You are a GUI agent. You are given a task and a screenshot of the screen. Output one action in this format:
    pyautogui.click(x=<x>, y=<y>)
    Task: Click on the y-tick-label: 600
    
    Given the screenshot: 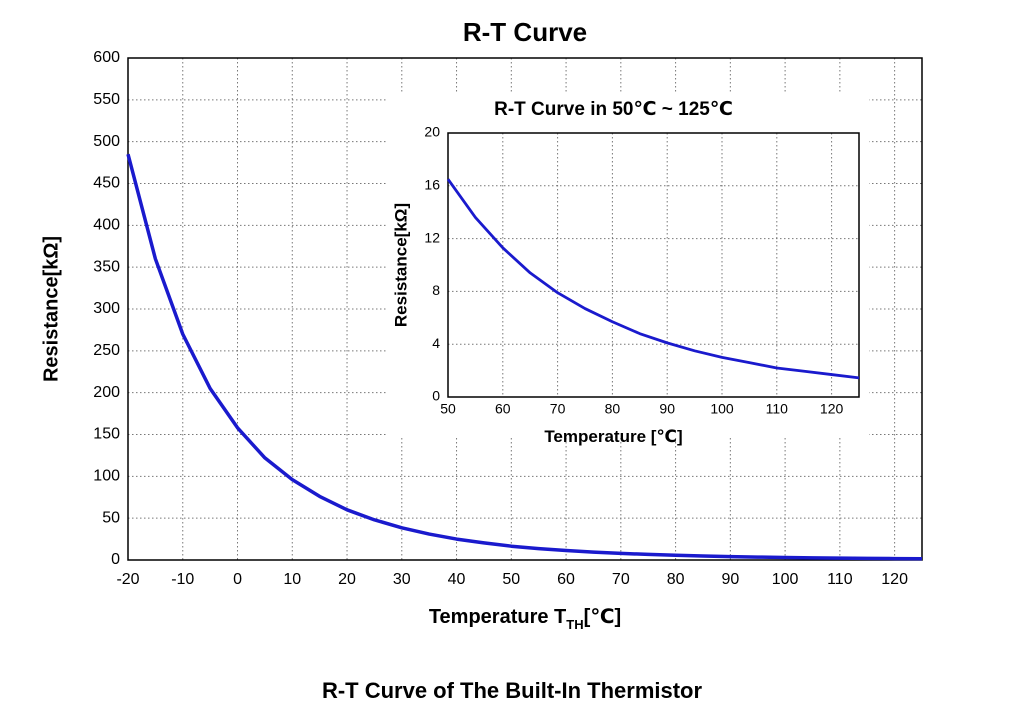 What is the action you would take?
    pyautogui.click(x=106, y=57)
    